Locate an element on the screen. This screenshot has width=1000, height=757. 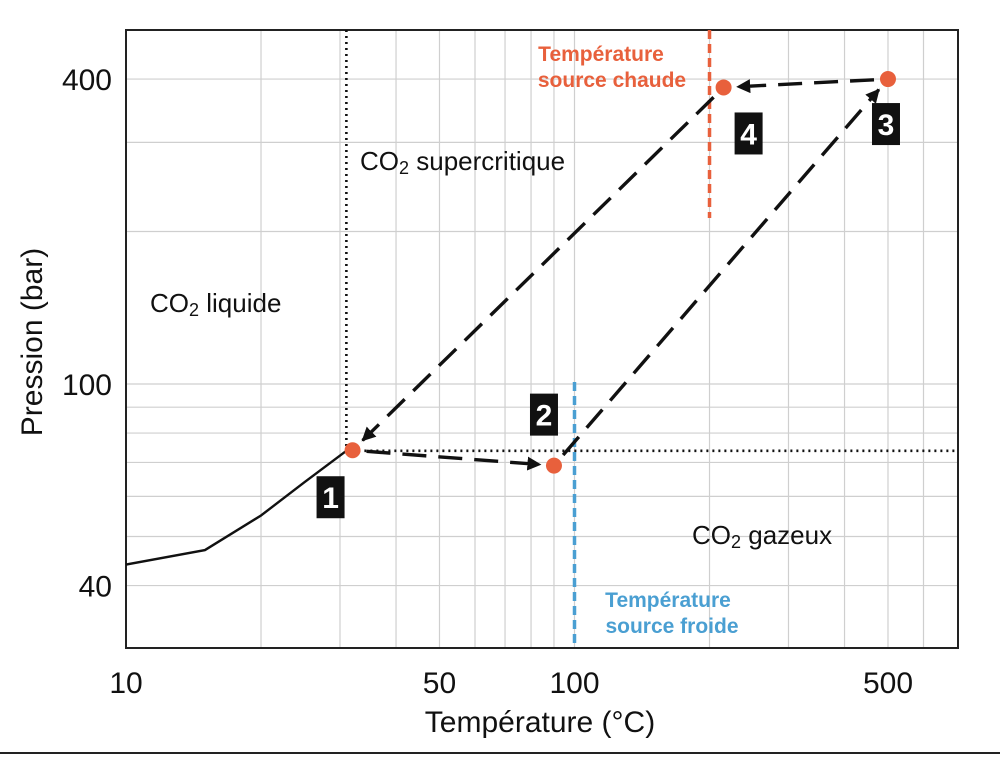
region-label-supercritical: CO2 supercritique is located at coordinates (462, 162).